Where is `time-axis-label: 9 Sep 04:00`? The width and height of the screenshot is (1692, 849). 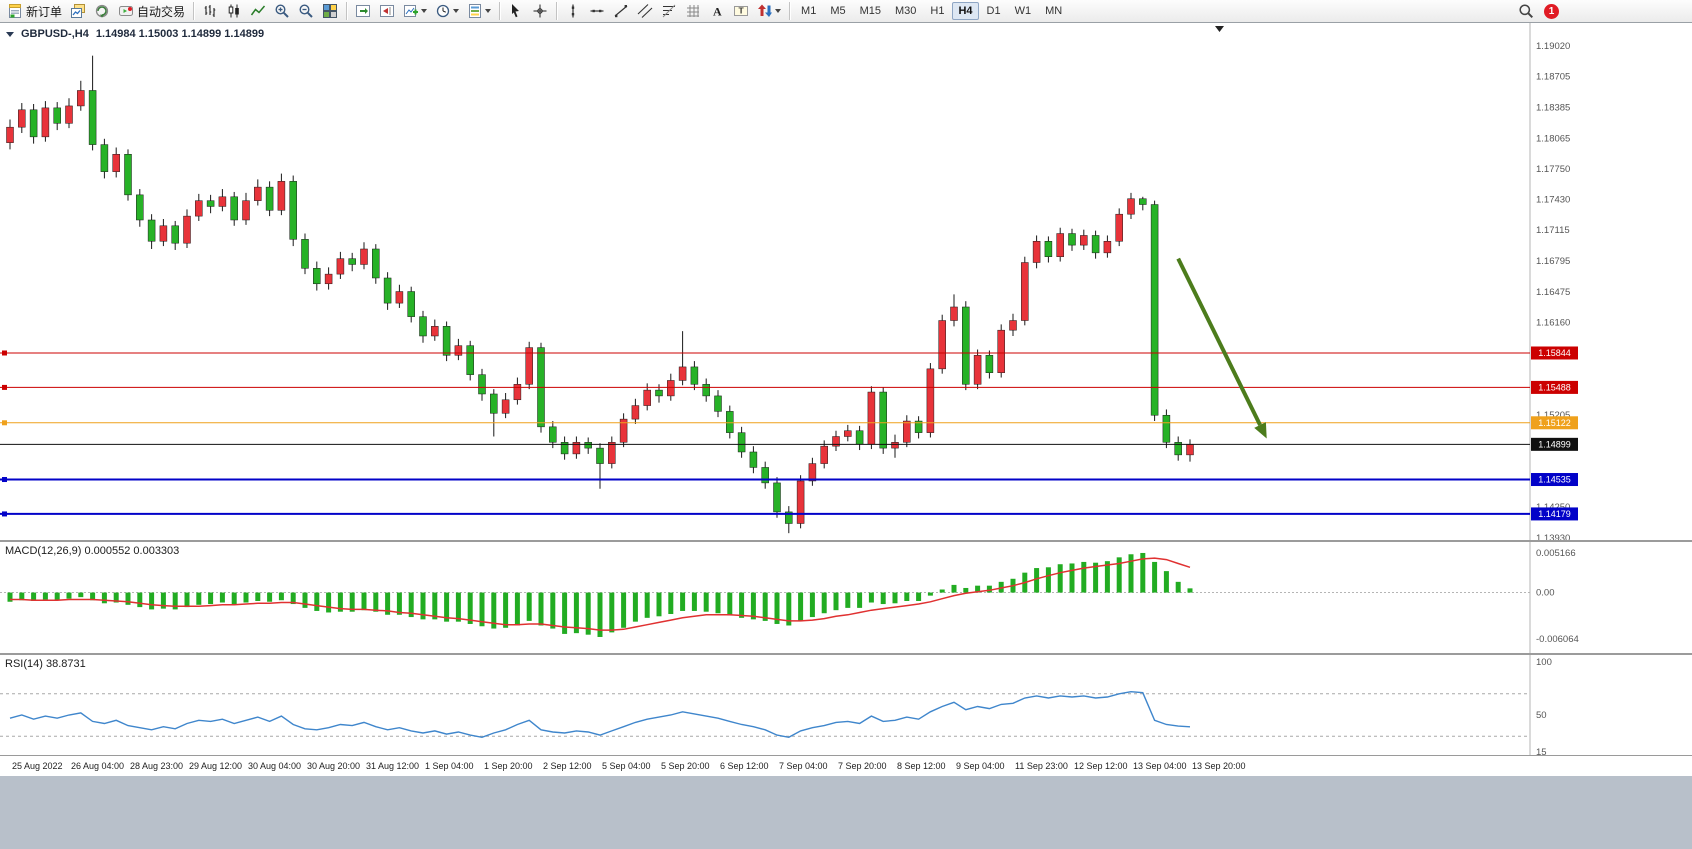
time-axis-label: 9 Sep 04:00 is located at coordinates (980, 766).